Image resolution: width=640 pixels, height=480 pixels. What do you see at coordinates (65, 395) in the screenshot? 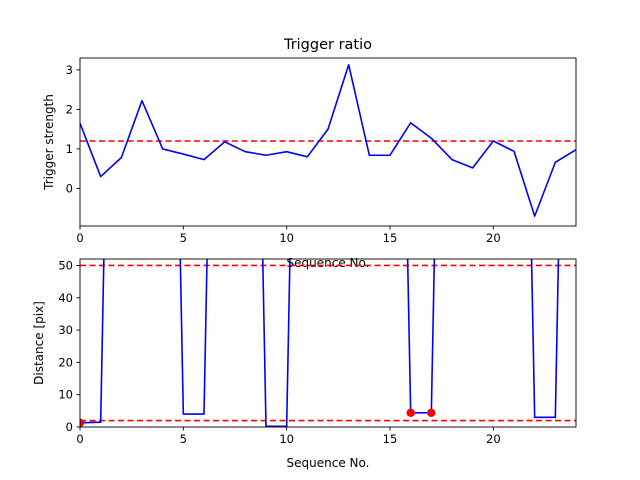
I see `y-tick-label: 10` at bounding box center [65, 395].